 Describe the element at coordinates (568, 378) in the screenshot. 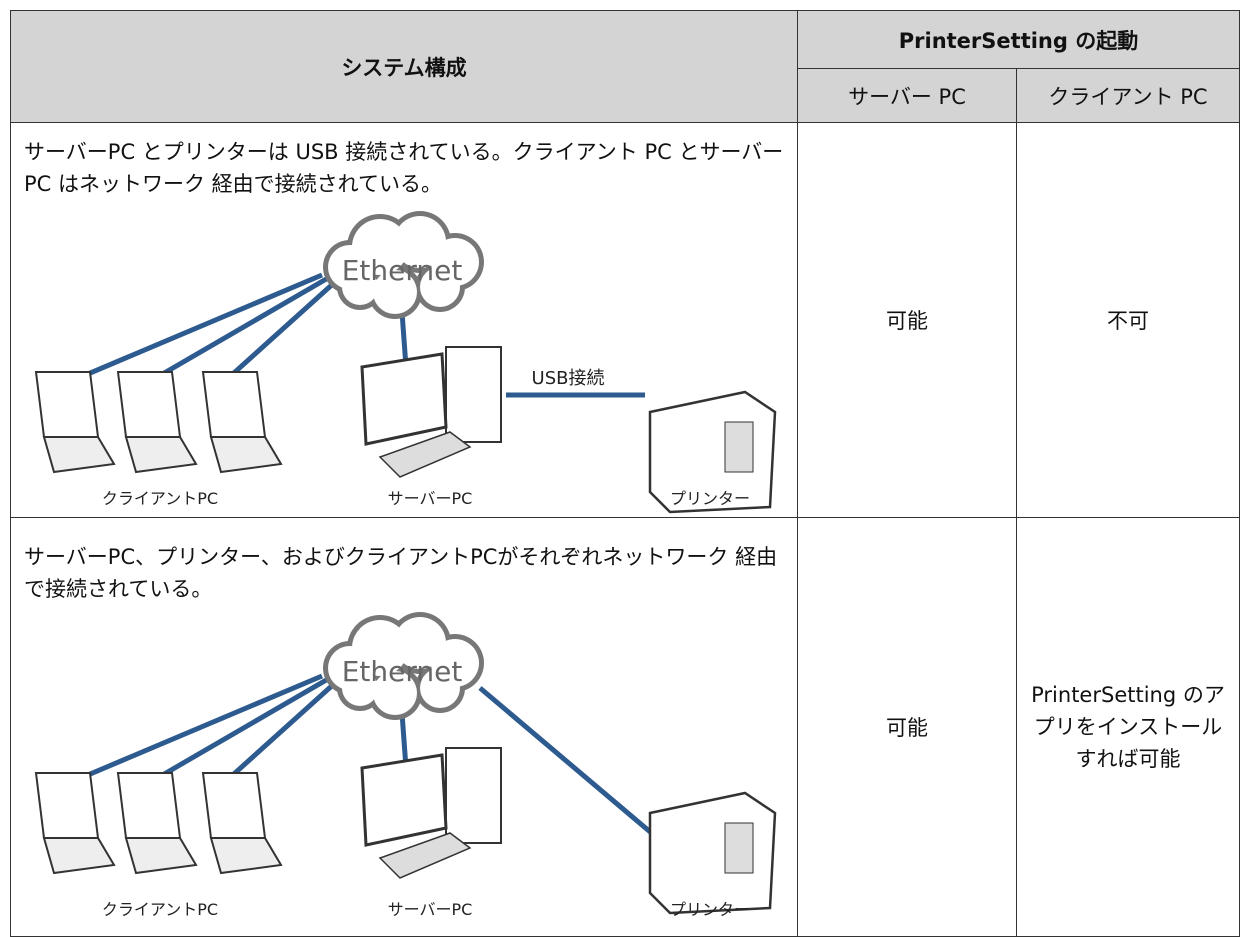

I see `connection-label: USB接続` at that location.